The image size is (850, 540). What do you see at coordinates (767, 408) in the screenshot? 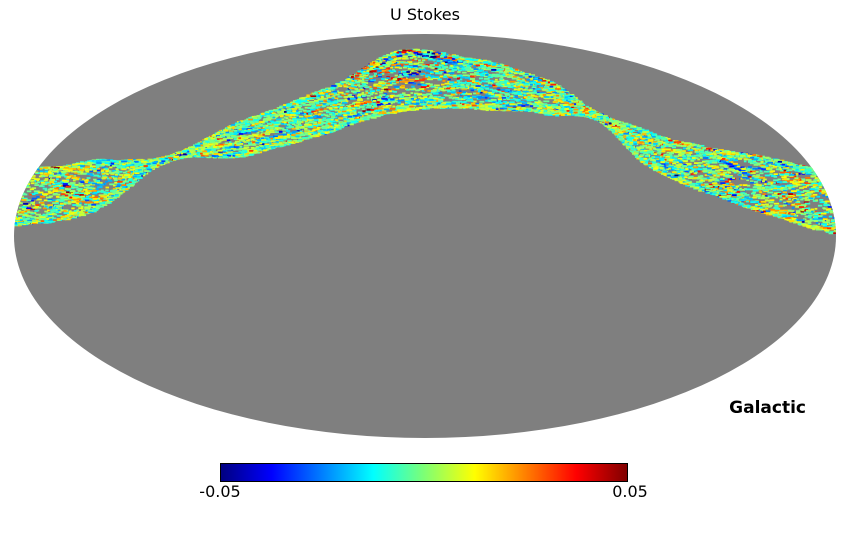
I see `coordinate-system-label: Galactic` at bounding box center [767, 408].